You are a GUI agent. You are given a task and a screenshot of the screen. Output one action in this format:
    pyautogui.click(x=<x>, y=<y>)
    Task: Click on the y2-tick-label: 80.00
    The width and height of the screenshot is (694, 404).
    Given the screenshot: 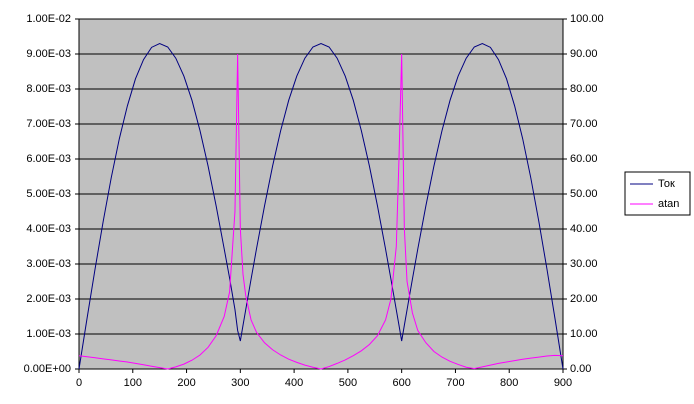 What is the action you would take?
    pyautogui.click(x=584, y=89)
    